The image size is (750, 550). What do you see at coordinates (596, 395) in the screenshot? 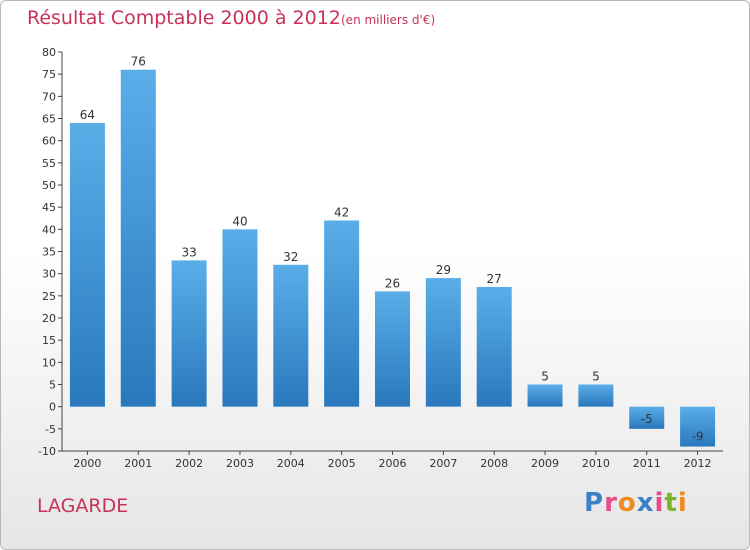
I see `bar-2010` at bounding box center [596, 395].